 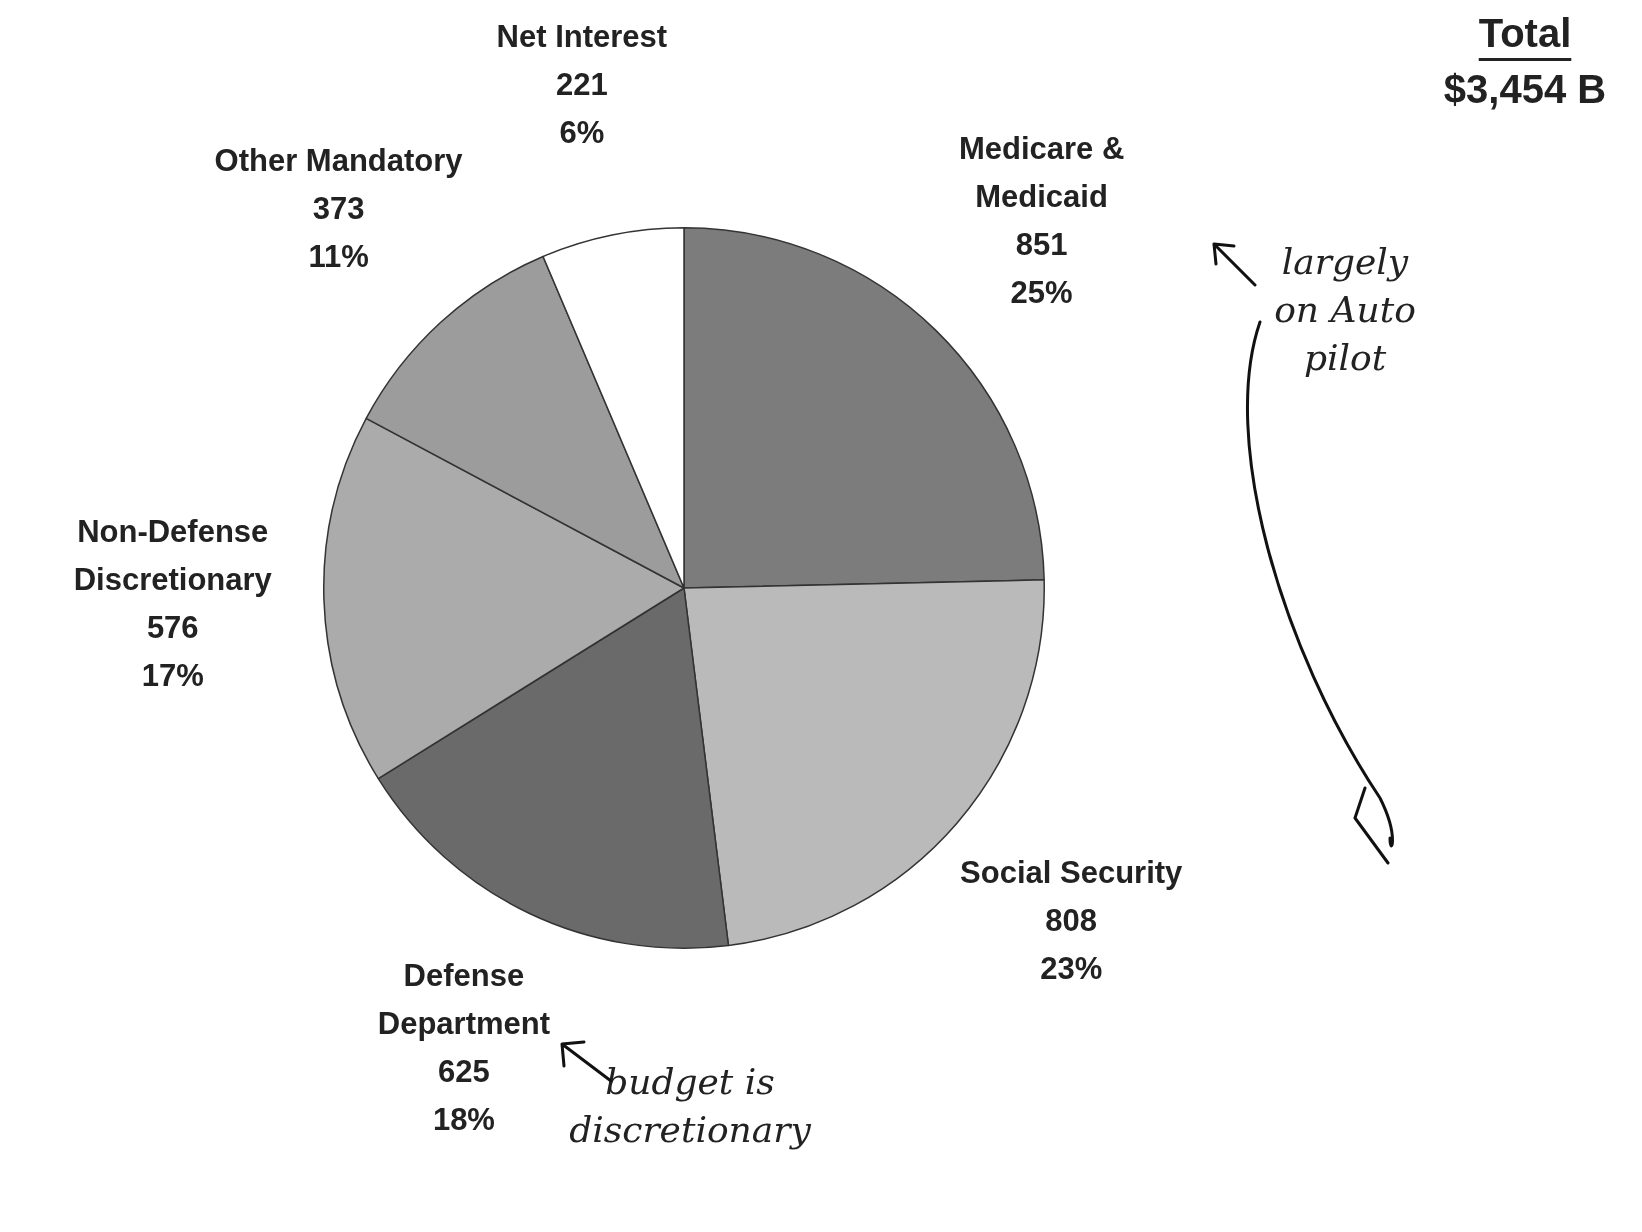 What do you see at coordinates (1041, 172) in the screenshot?
I see `slice-label: Medicare & Medicaid` at bounding box center [1041, 172].